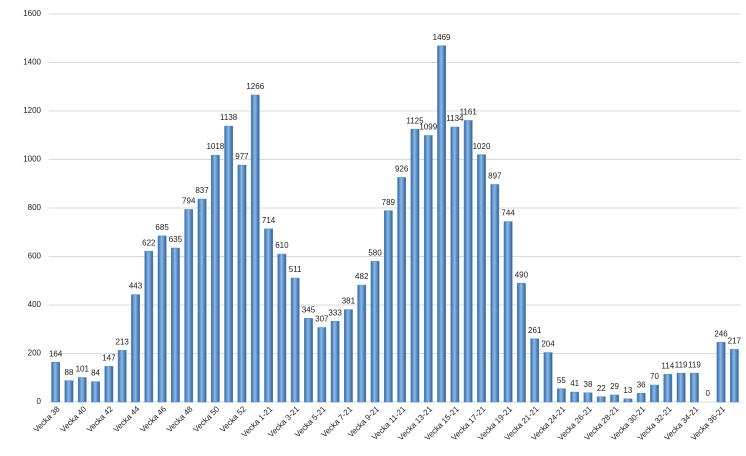 The width and height of the screenshot is (746, 456). Describe the element at coordinates (136, 286) in the screenshot. I see `value-label: 443` at that location.